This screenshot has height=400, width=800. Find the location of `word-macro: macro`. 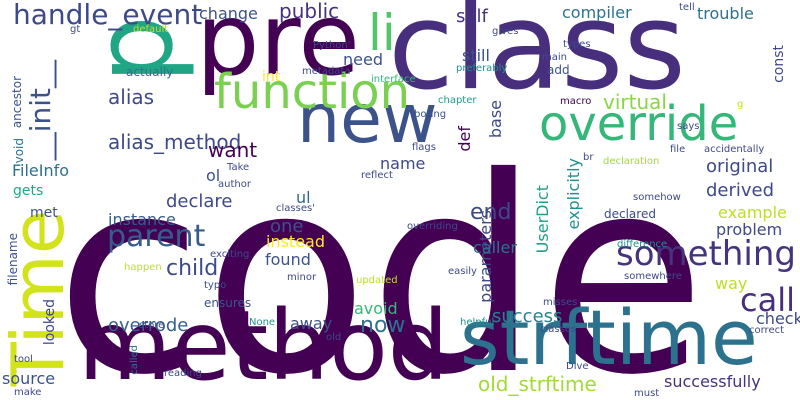

word-macro: macro is located at coordinates (576, 101).